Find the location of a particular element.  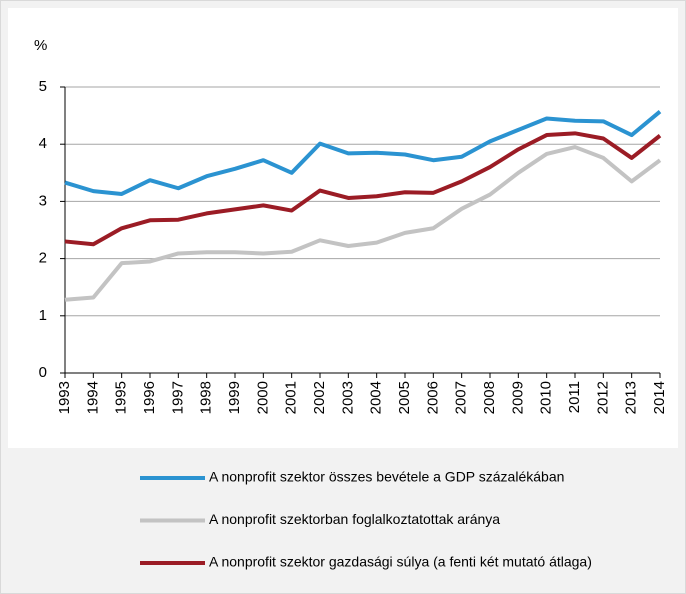

x-tick-label: 2004 is located at coordinates (376, 397).